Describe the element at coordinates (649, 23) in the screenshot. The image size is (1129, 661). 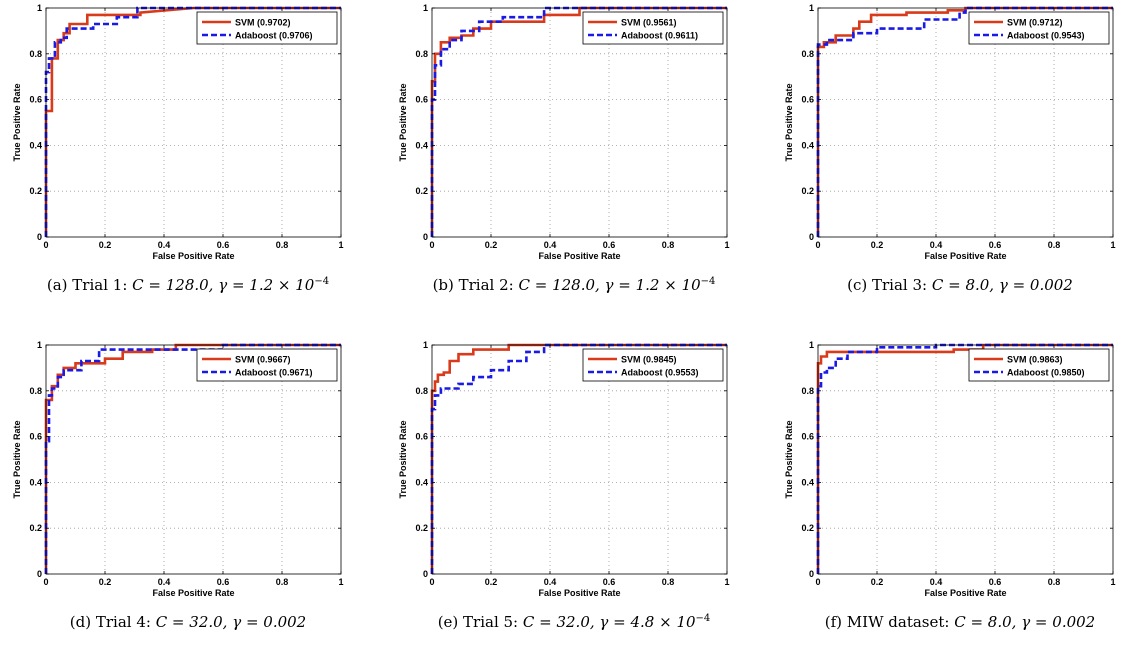
I see `legend-label: SVM (0.9561)` at that location.